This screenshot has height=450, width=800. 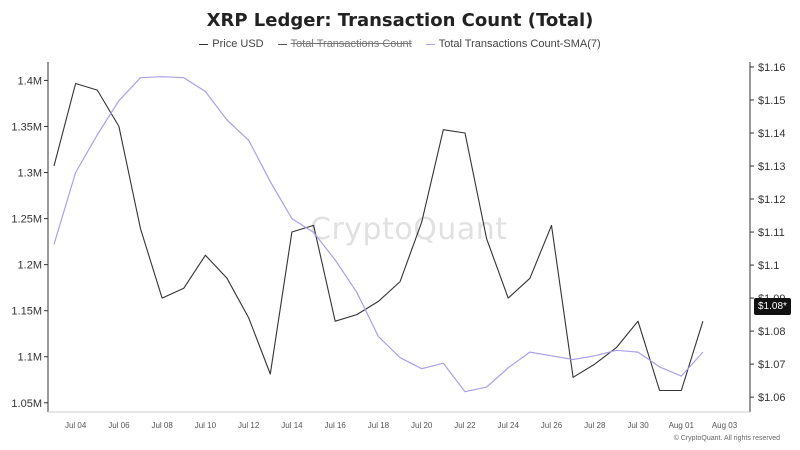 I want to click on copyright-footer: © CryptoQuant. All rights reserved, so click(x=726, y=438).